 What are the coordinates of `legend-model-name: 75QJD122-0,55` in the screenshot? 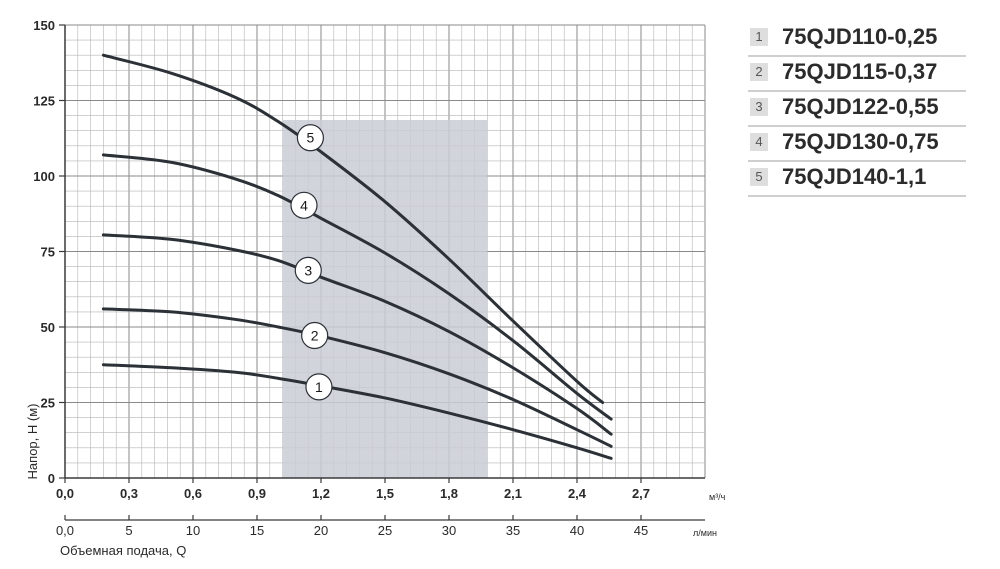 It's located at (860, 106).